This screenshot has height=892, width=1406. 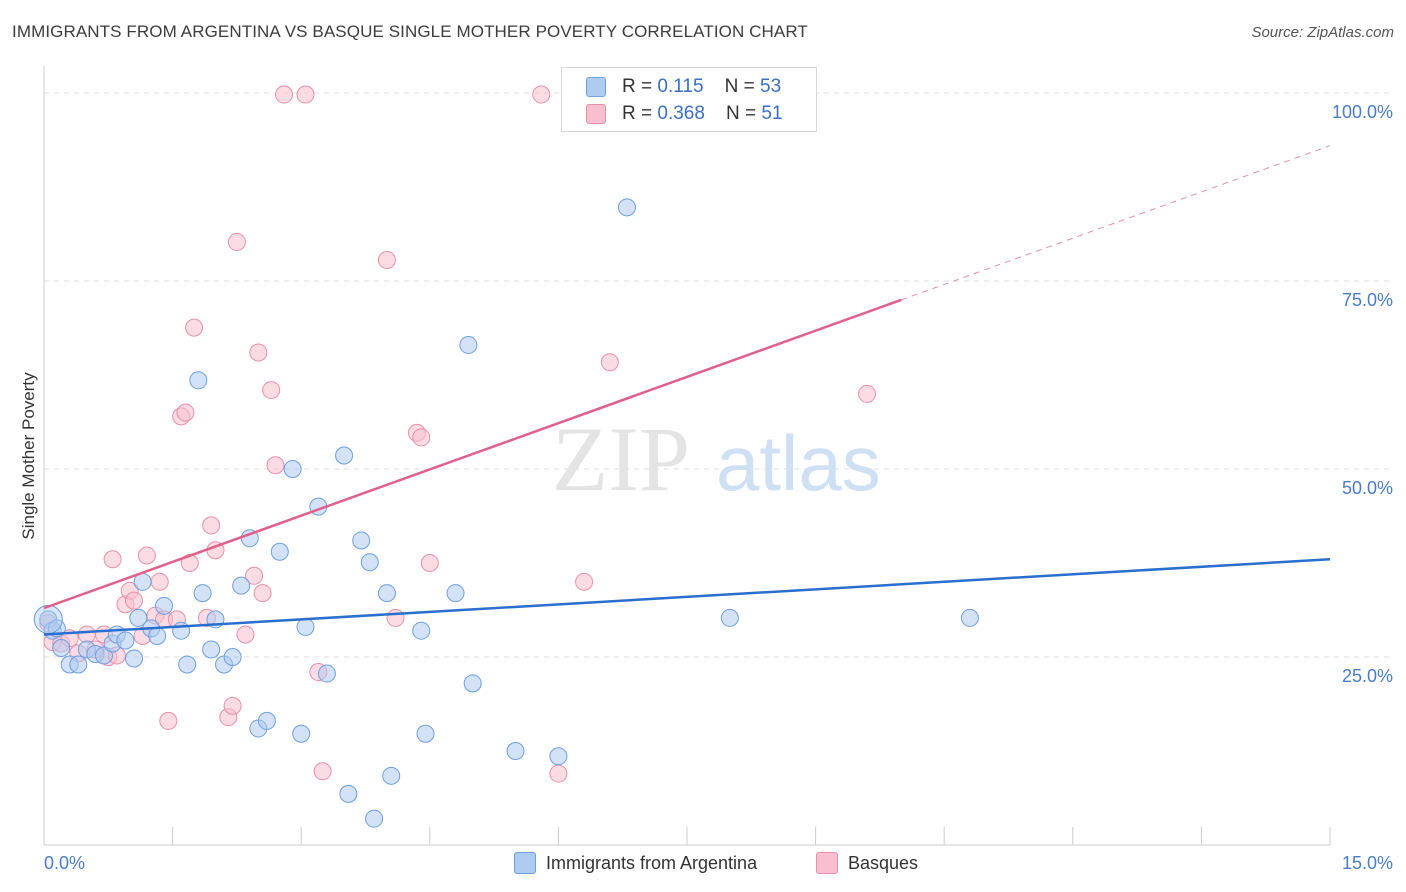 What do you see at coordinates (883, 862) in the screenshot?
I see `bottom-legend-label-basques: Basques` at bounding box center [883, 862].